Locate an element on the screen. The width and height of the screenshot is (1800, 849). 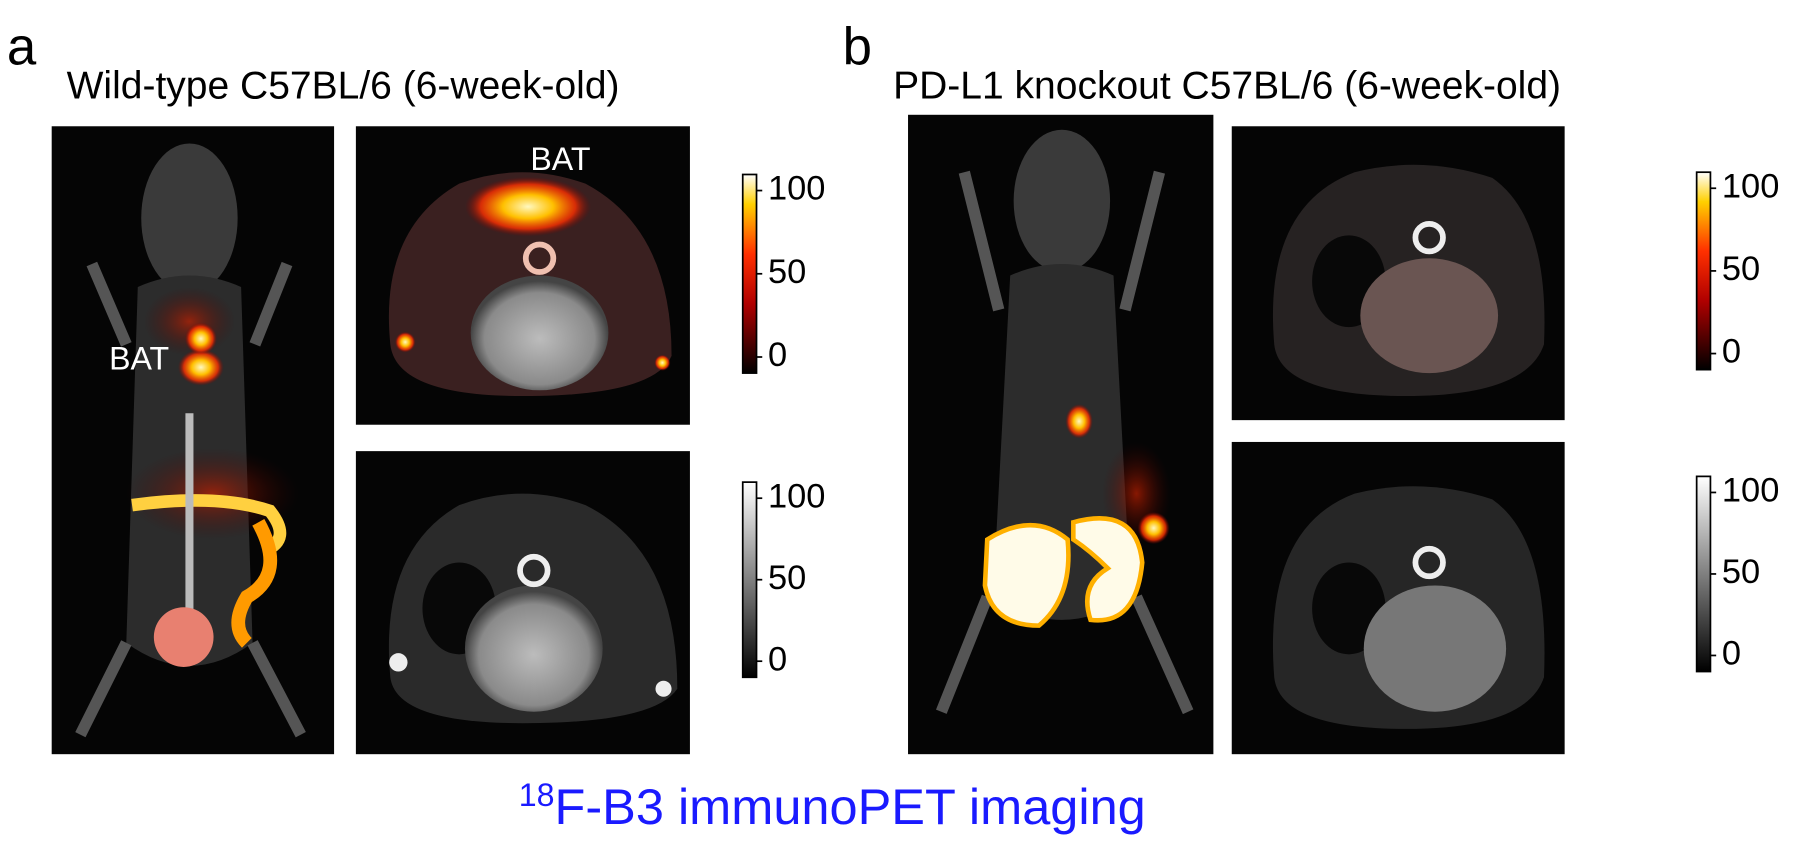
panel-letter: a is located at coordinates (22, 46).